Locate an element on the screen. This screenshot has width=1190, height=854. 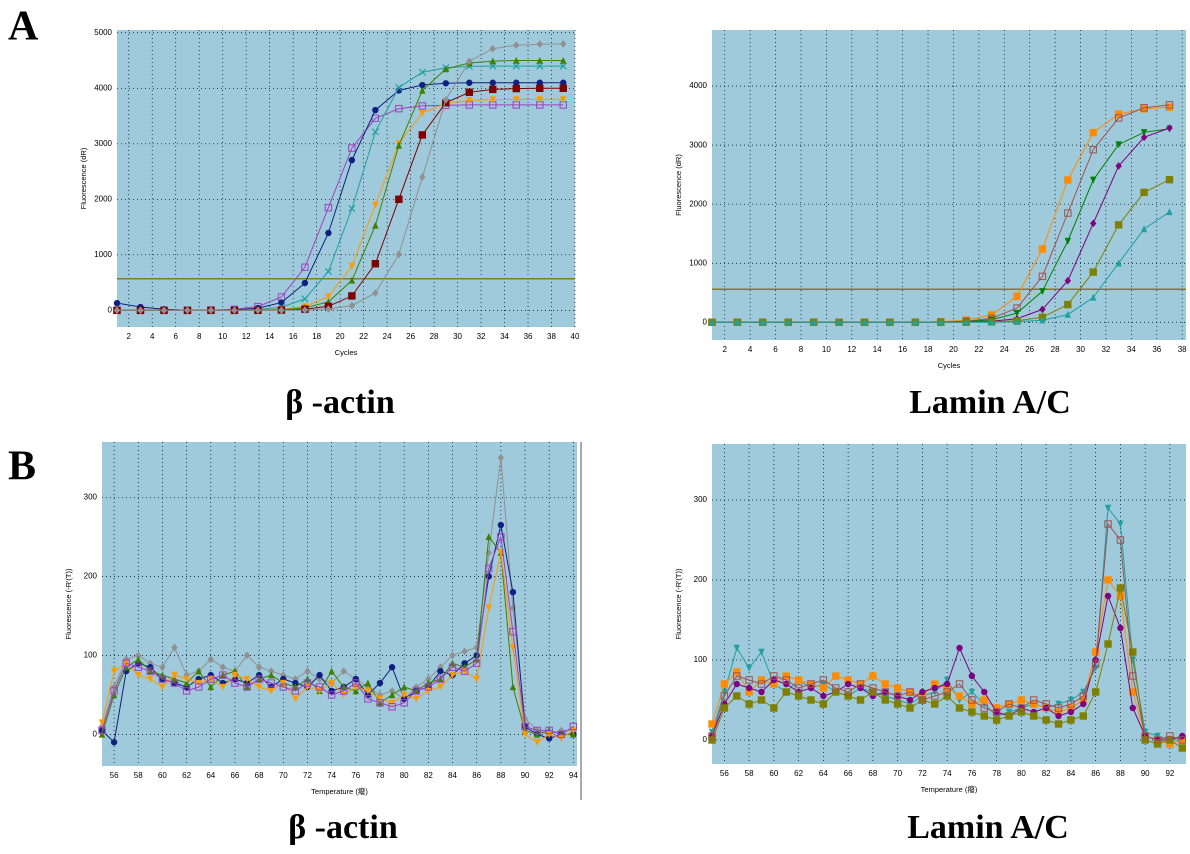
y-tick-label: 1000 is located at coordinates (103, 254).